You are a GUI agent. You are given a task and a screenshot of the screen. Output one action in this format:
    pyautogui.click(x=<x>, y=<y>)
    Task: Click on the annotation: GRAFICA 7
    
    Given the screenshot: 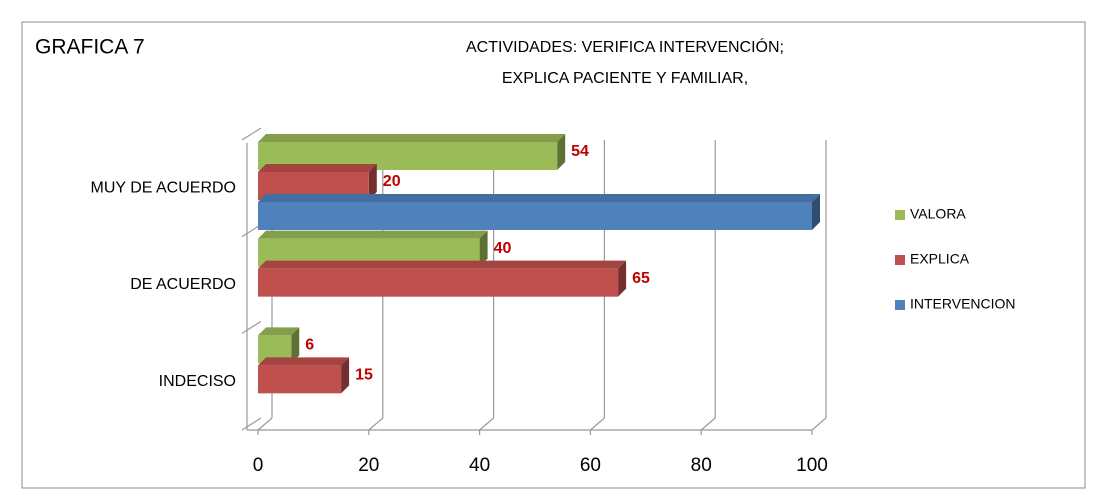 What is the action you would take?
    pyautogui.click(x=90, y=47)
    